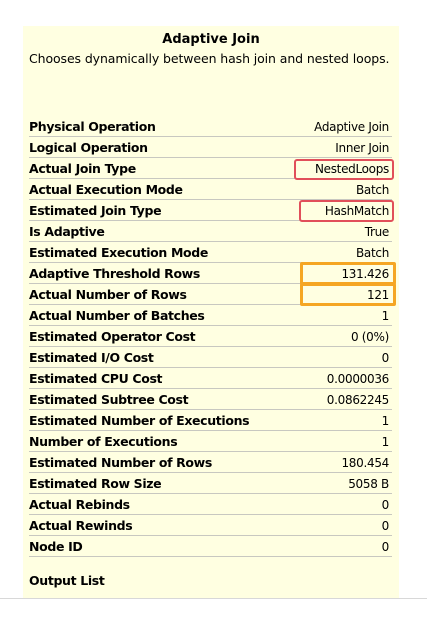 The height and width of the screenshot is (629, 427). I want to click on property-row-number-of-executions: Number of Executions 1, so click(210, 441).